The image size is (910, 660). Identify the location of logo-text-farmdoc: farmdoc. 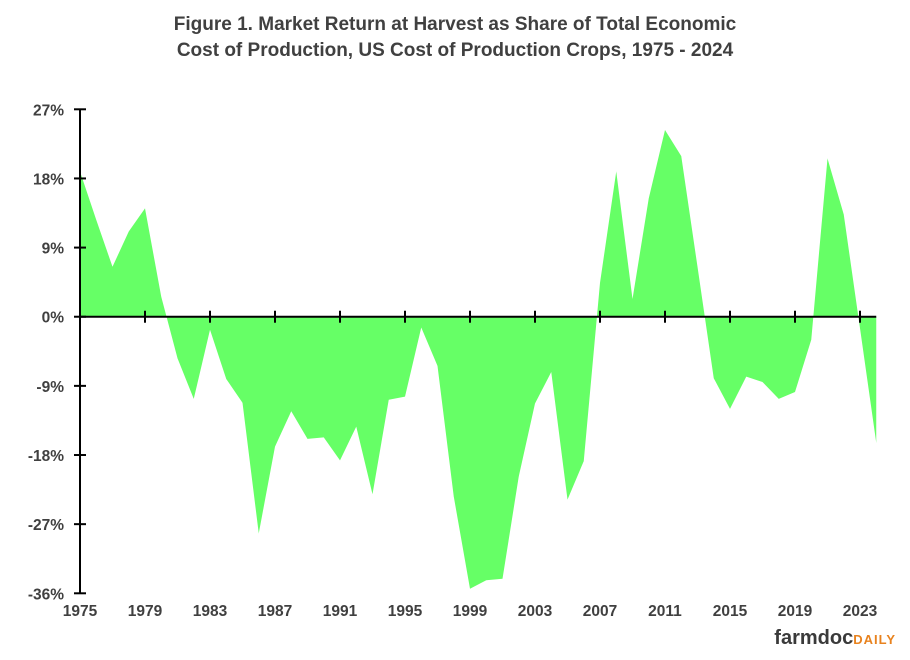
(814, 638).